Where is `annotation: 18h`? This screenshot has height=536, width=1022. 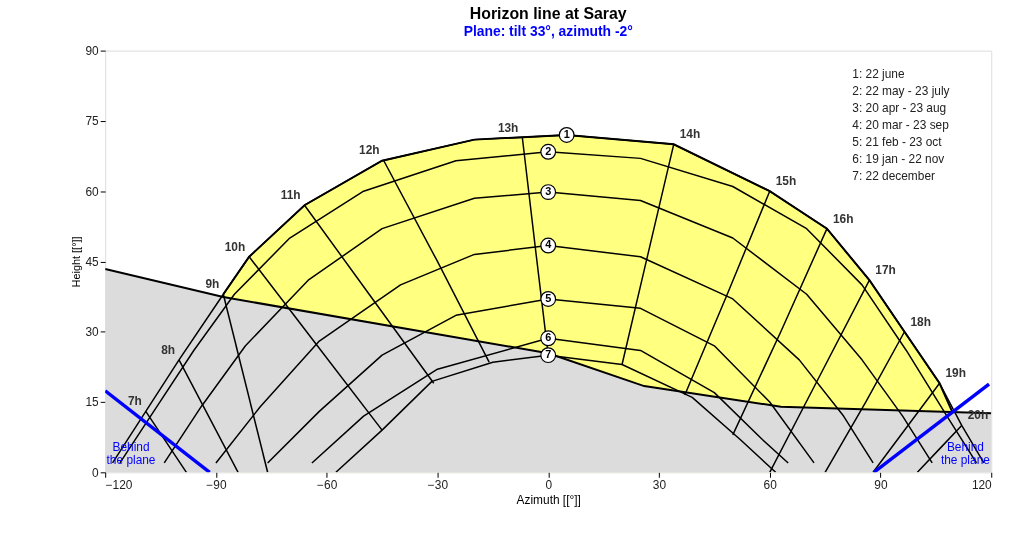 annotation: 18h is located at coordinates (920, 321).